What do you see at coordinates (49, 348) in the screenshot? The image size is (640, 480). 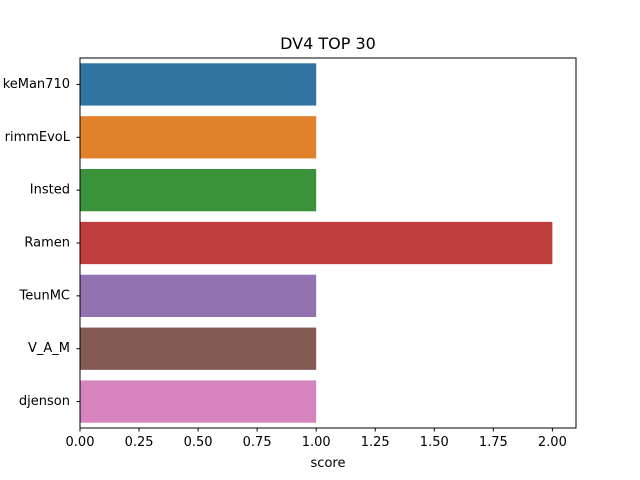 I see `y-tick-label-5: V_A_M` at bounding box center [49, 348].